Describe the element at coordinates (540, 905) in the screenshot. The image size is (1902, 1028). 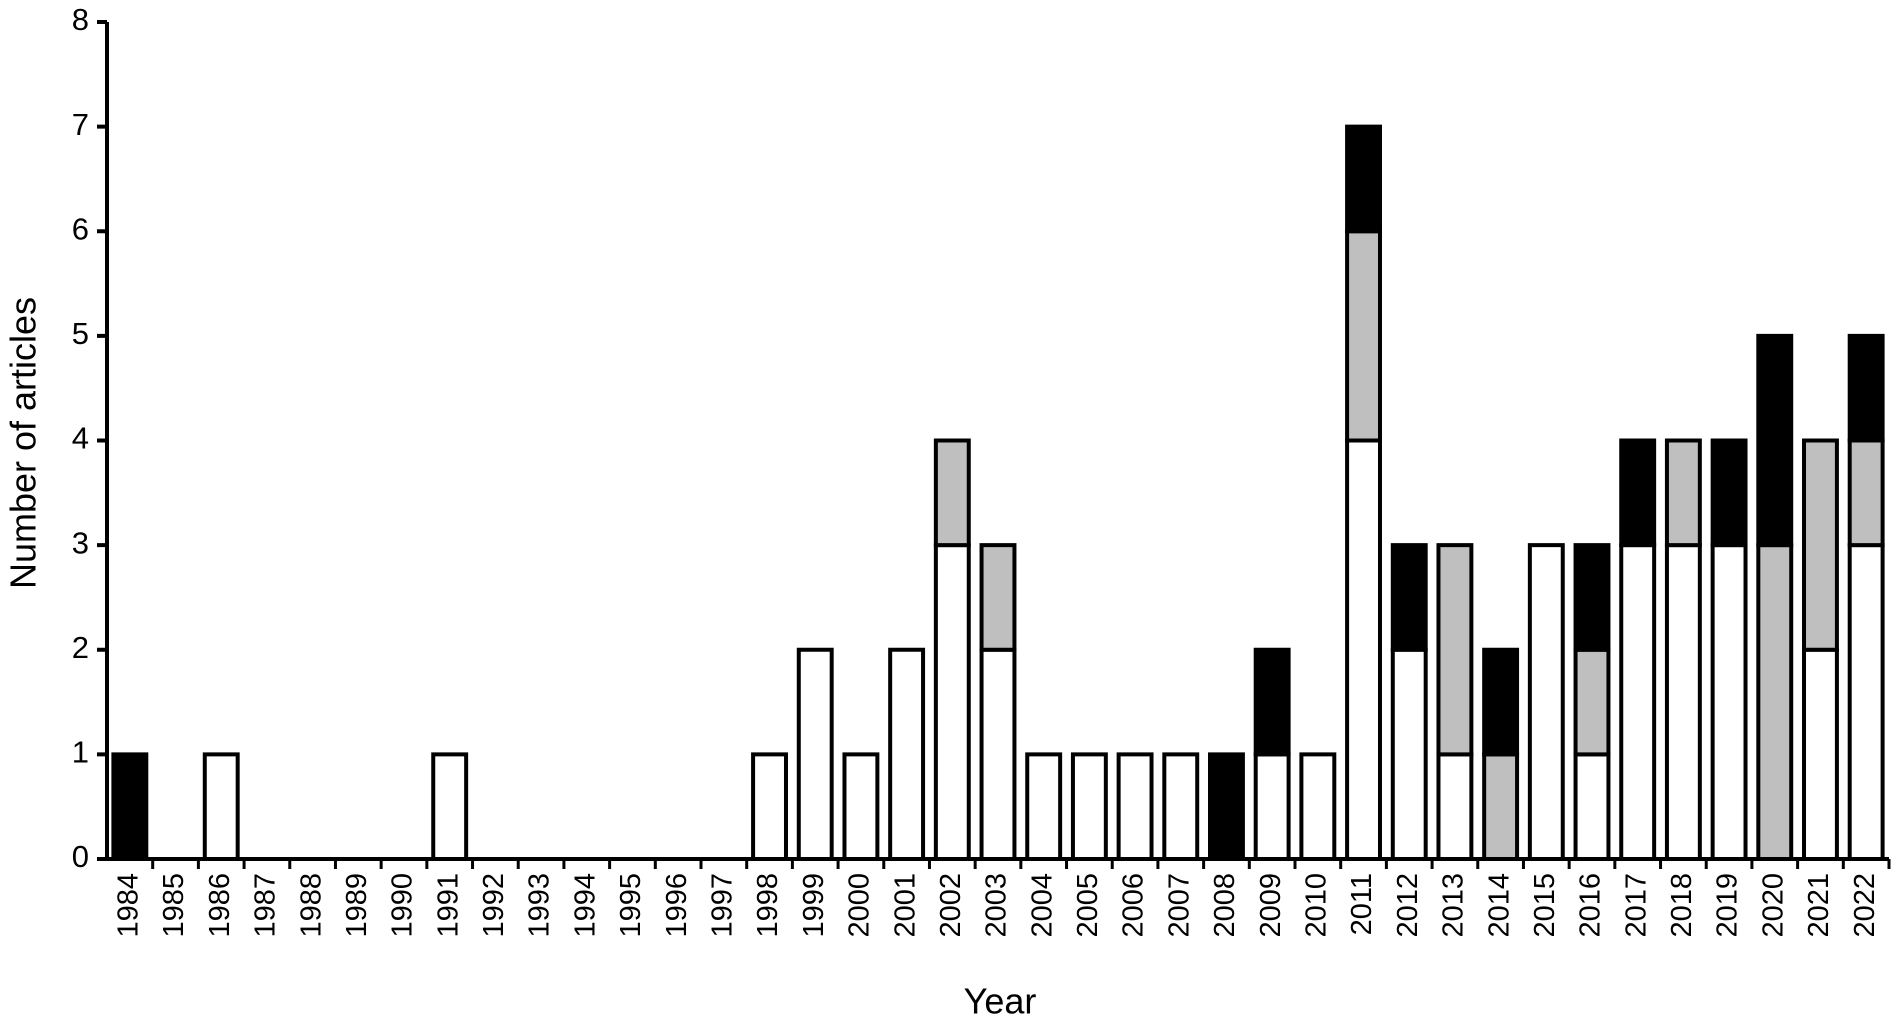
I see `x-tick-label: 1993` at that location.